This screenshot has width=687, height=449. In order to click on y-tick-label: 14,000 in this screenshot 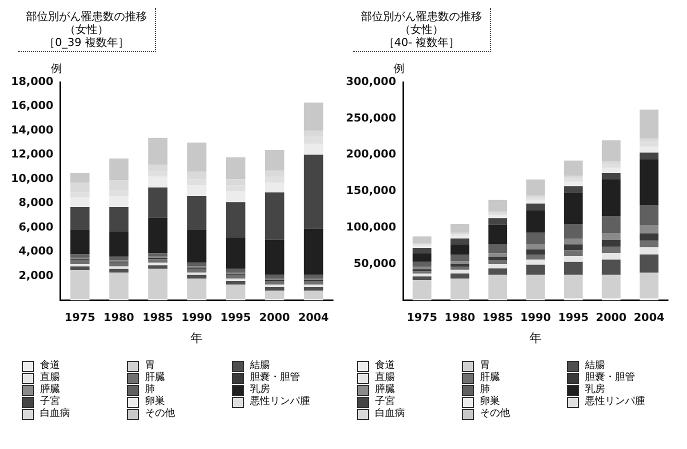, I will do `click(32, 129)`.